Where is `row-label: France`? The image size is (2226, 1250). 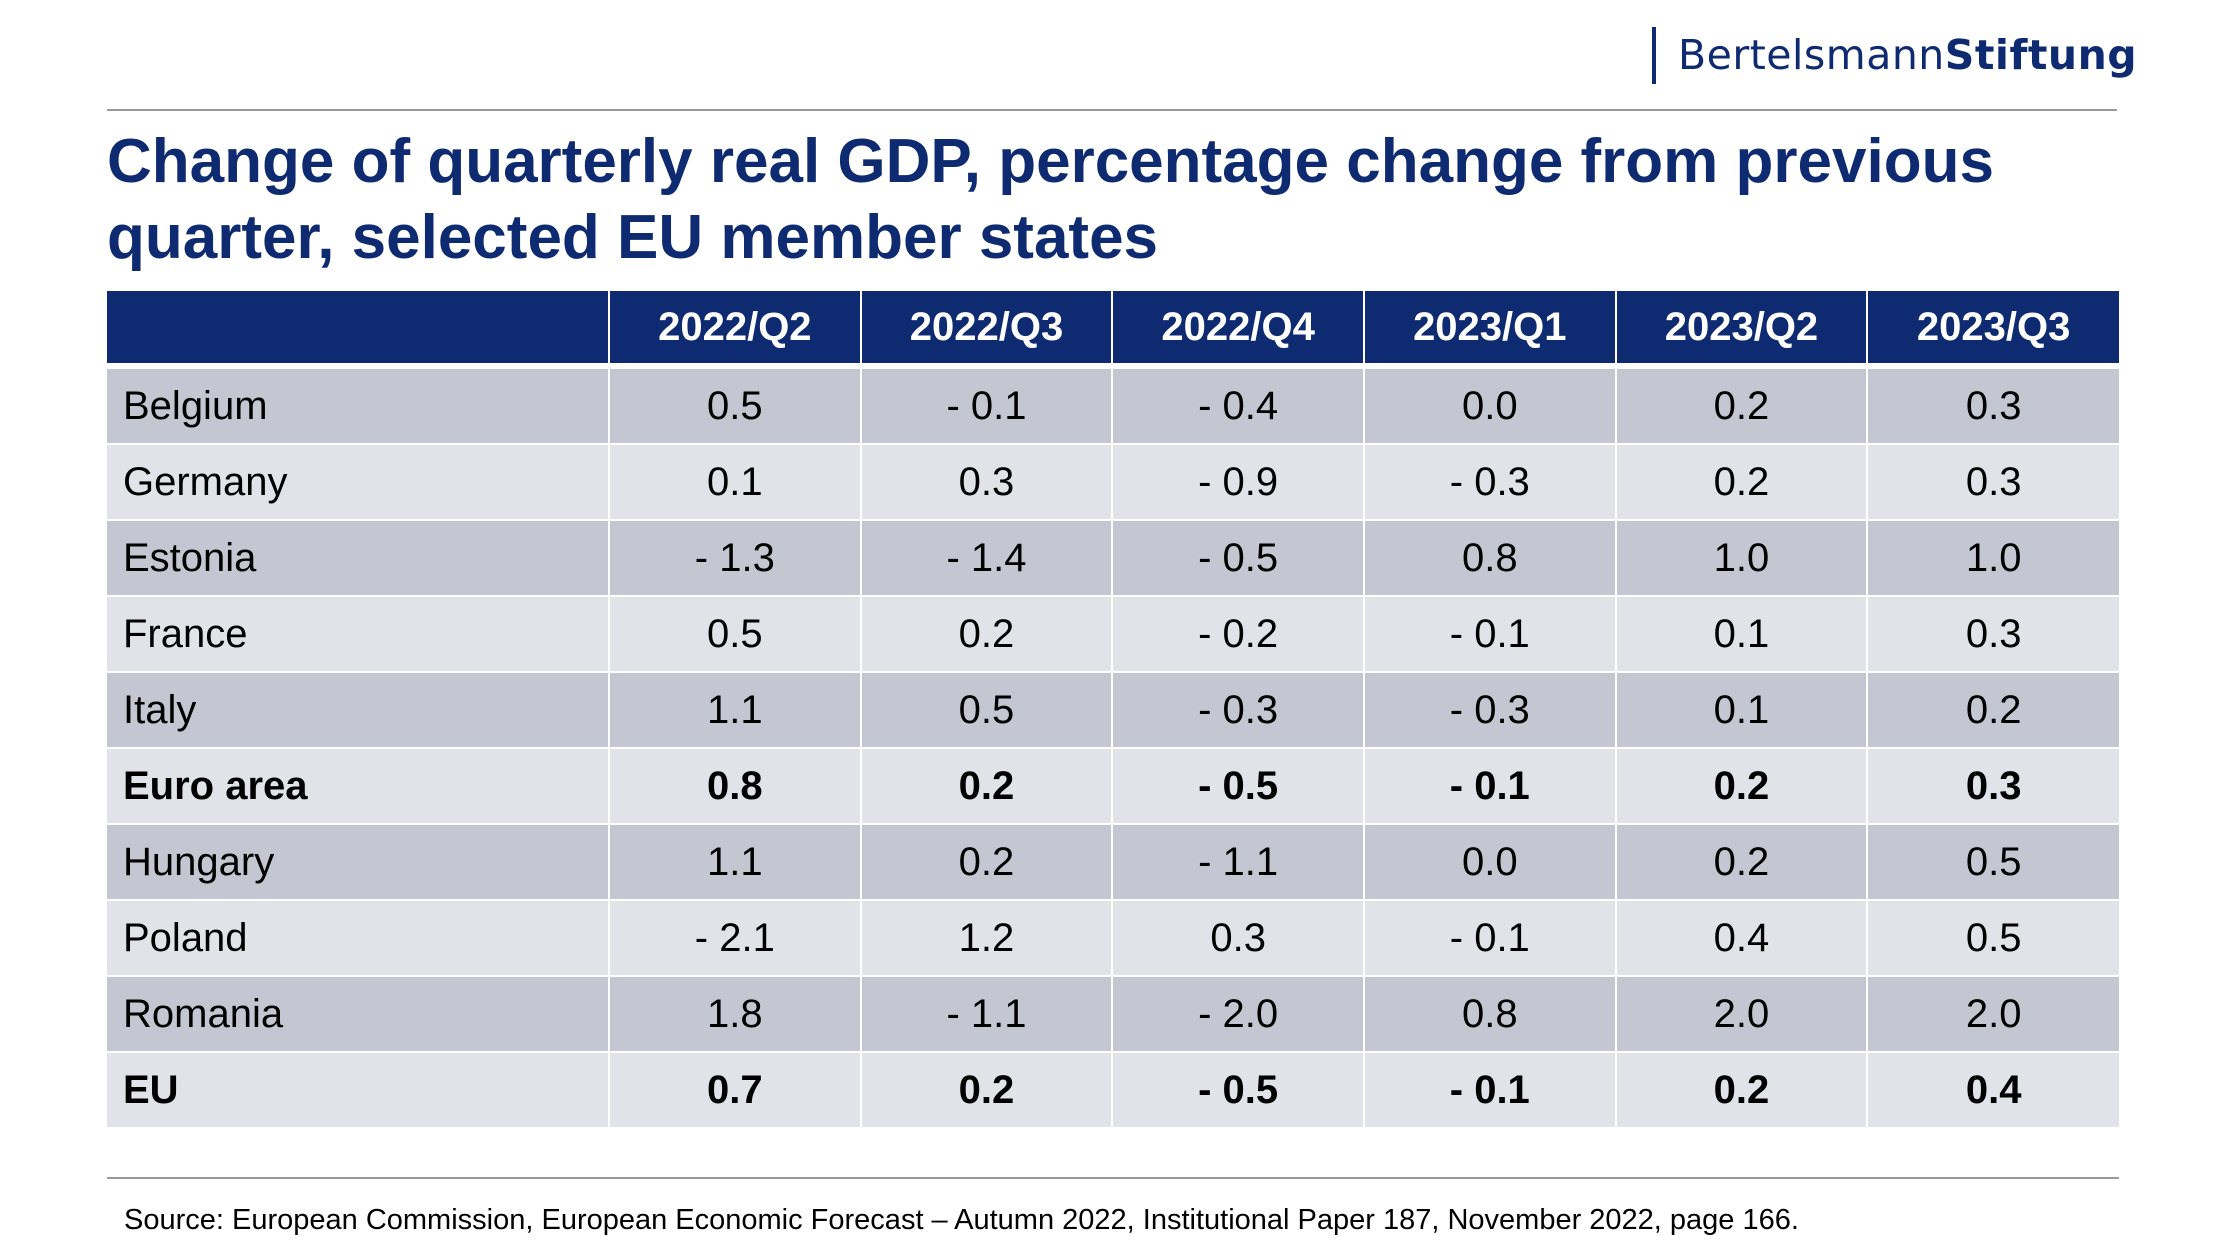 row-label: France is located at coordinates (358, 634).